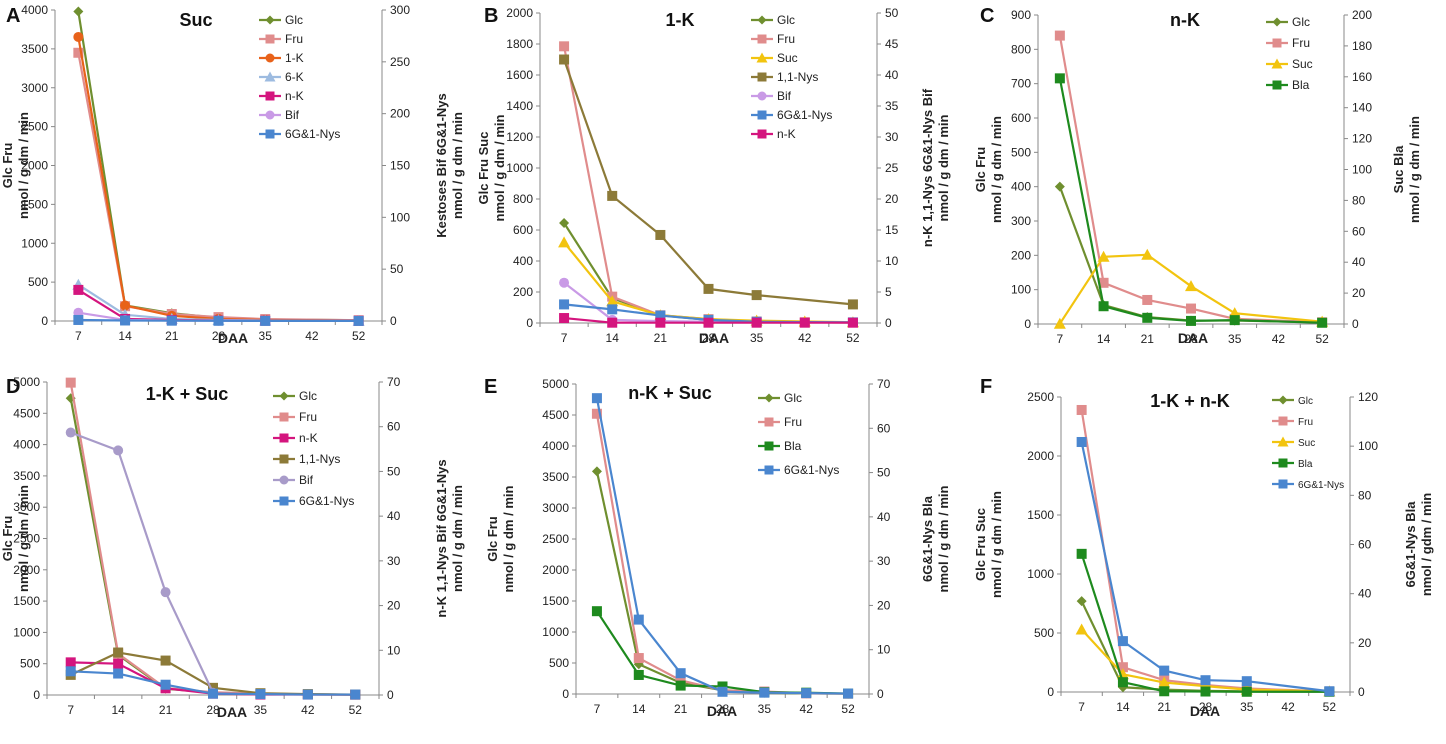 This screenshot has width=1446, height=744. What do you see at coordinates (1104, 339) in the screenshot?
I see `panel-c-x-tick-label: 14` at bounding box center [1104, 339].